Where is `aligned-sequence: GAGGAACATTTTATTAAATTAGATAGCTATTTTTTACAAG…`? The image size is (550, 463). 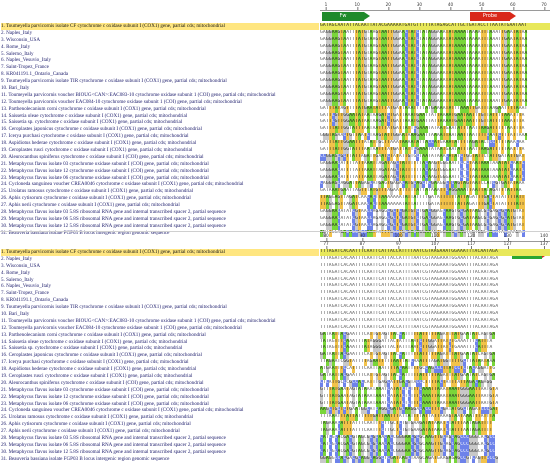
aligned-sequence: GAGGAACATTTTATTAAATTAGATAGCTATTTTTTACAAG… is located at coordinates (422, 171).